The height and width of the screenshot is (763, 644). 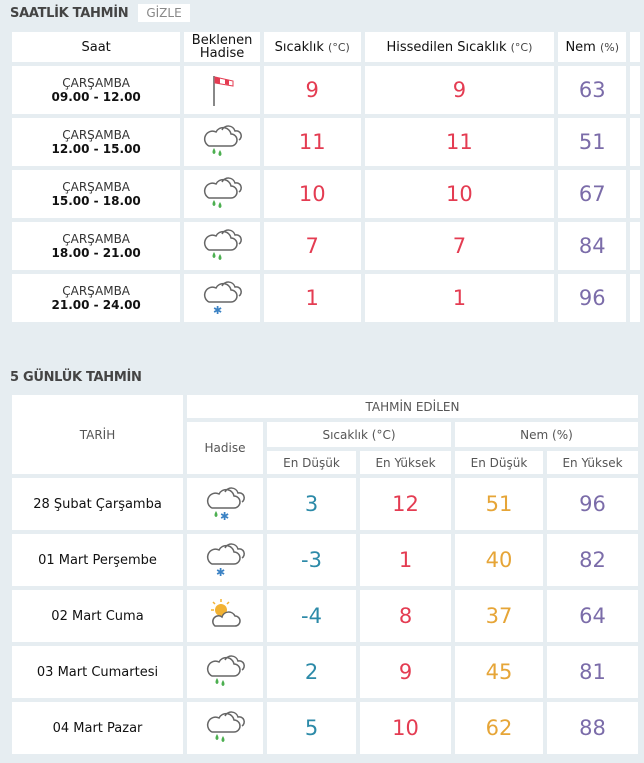 I want to click on header-date: TARİH, so click(x=97, y=434).